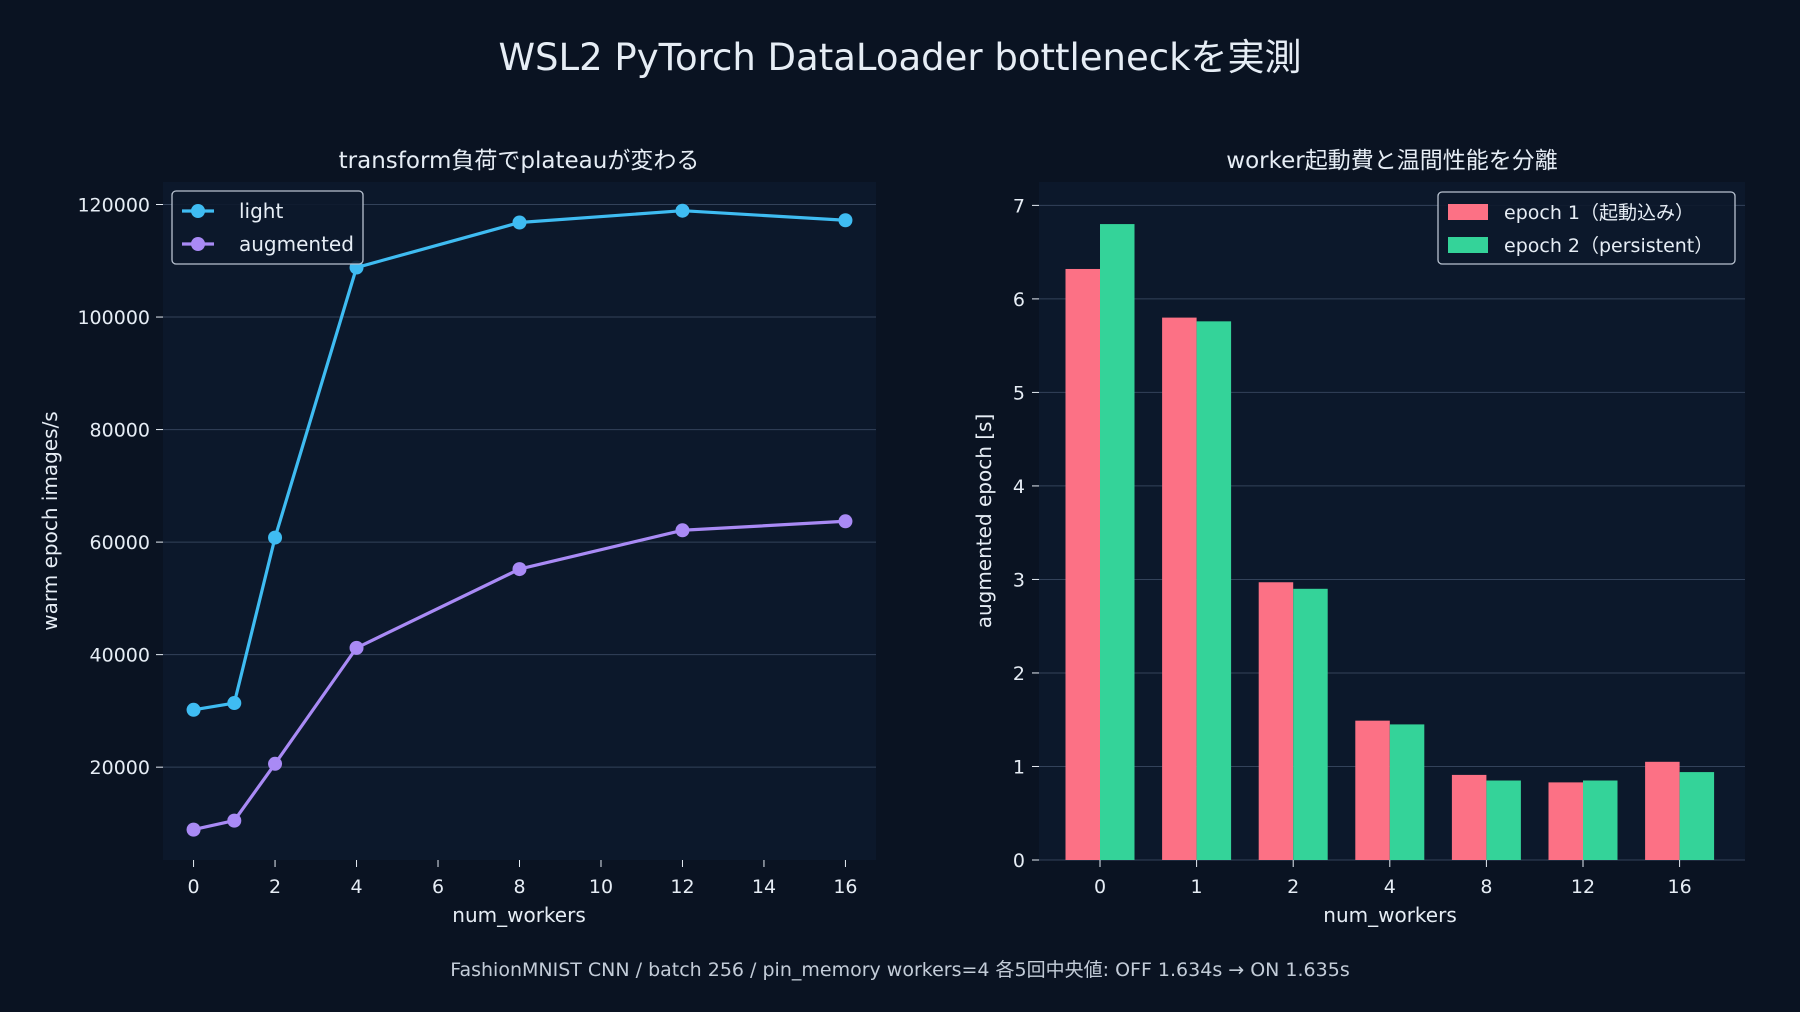 This screenshot has height=1012, width=1800. Describe the element at coordinates (194, 887) in the screenshot. I see `line-chart-x-tick-label: 0` at that location.